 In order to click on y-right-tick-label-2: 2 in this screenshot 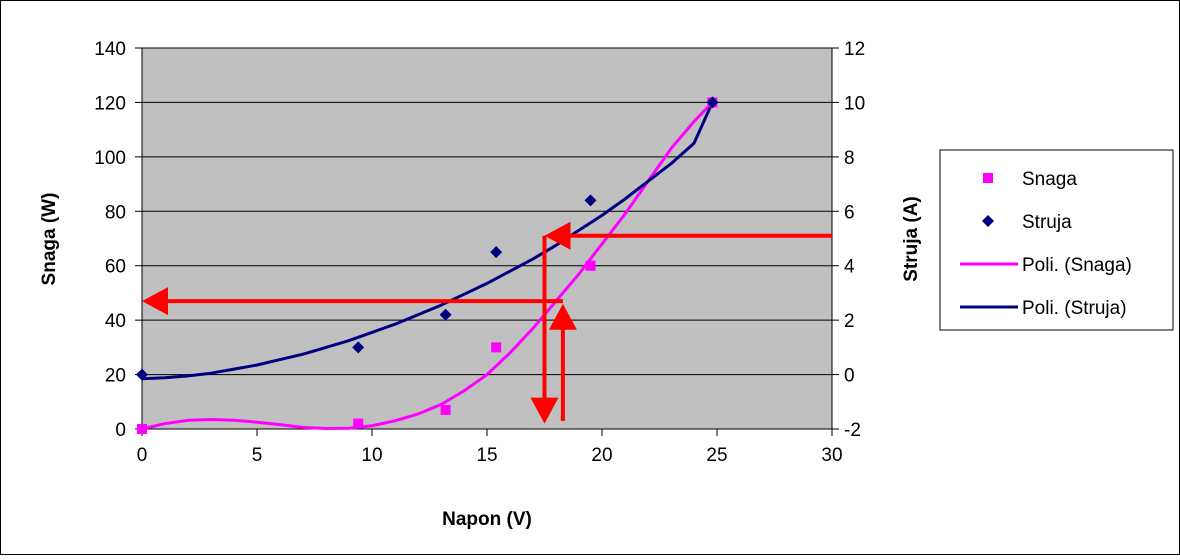, I will do `click(849, 321)`.